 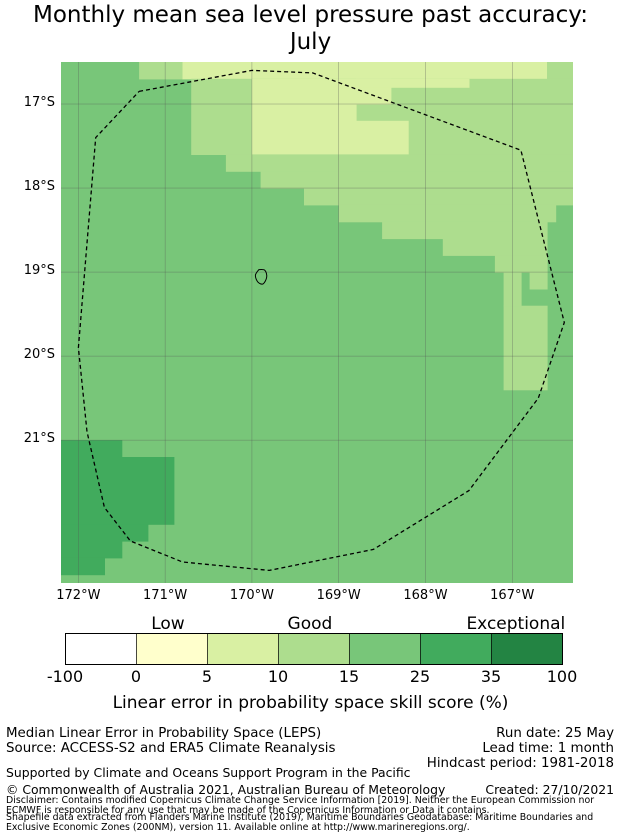 I want to click on longitude-label: 168°W, so click(x=425, y=595).